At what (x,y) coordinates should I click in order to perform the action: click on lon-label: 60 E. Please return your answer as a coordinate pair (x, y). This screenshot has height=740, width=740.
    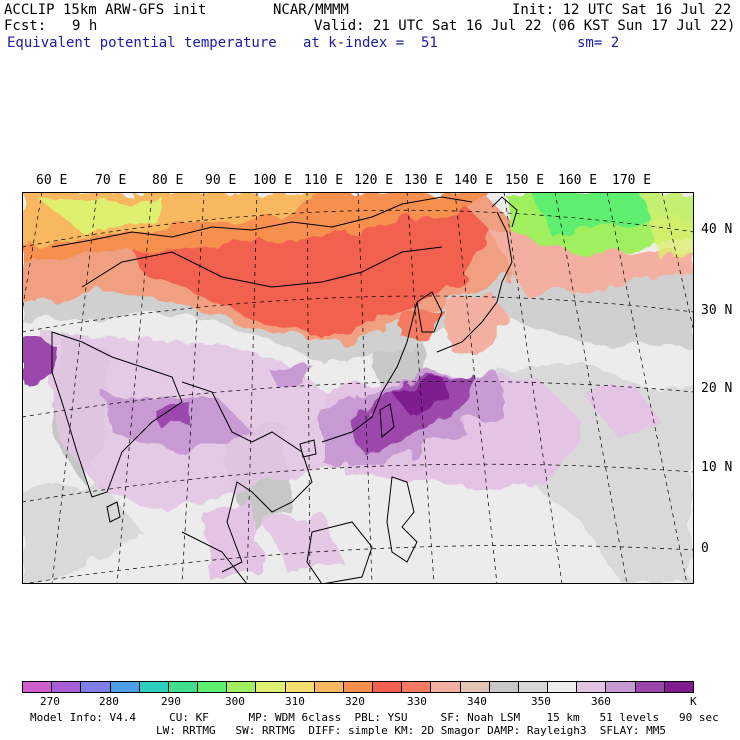
    Looking at the image, I should click on (52, 180).